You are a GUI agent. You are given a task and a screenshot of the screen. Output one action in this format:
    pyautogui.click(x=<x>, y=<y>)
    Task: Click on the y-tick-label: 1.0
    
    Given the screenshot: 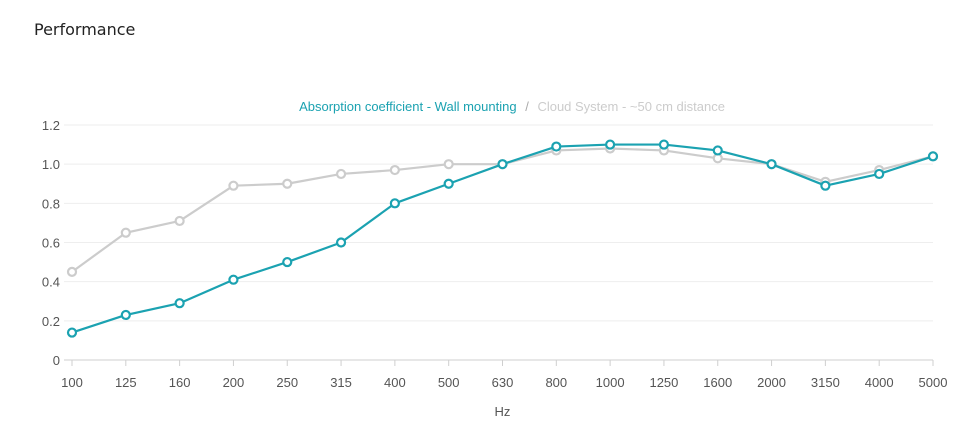 What is the action you would take?
    pyautogui.click(x=51, y=164)
    